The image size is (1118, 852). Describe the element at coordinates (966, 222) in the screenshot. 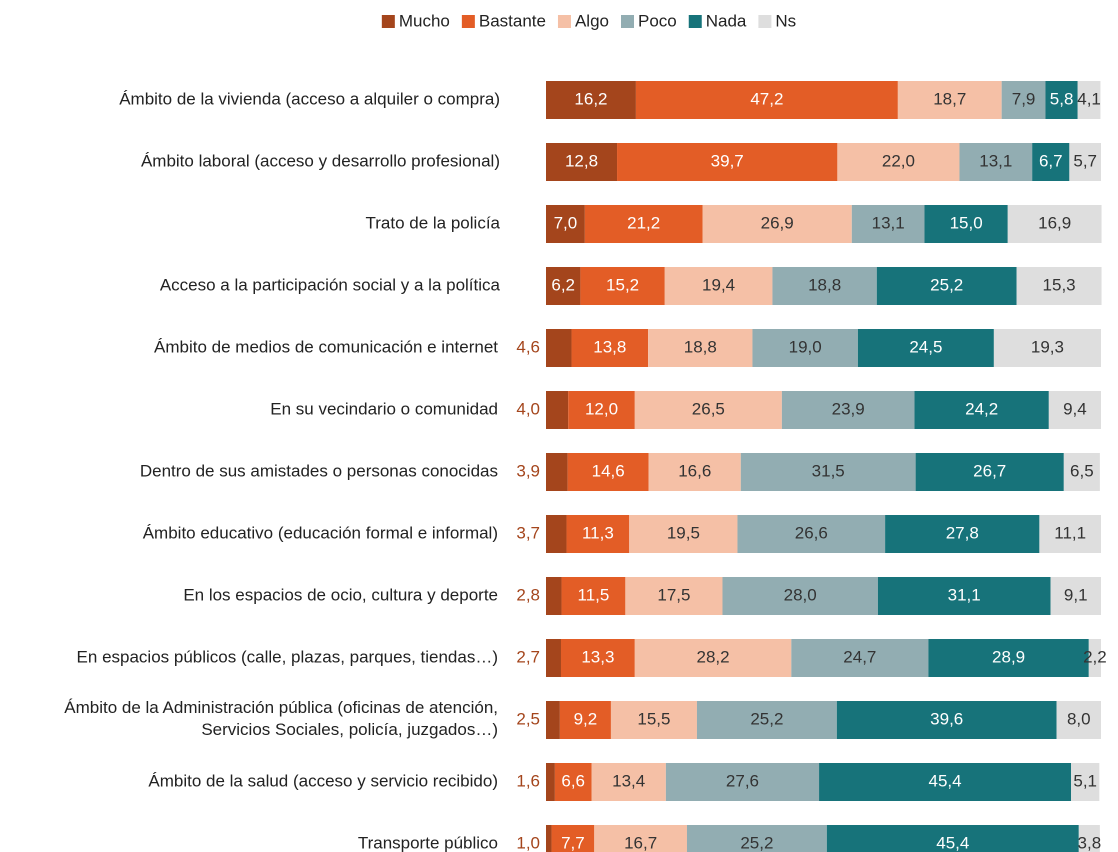

I see `value-label: 15,0` at that location.